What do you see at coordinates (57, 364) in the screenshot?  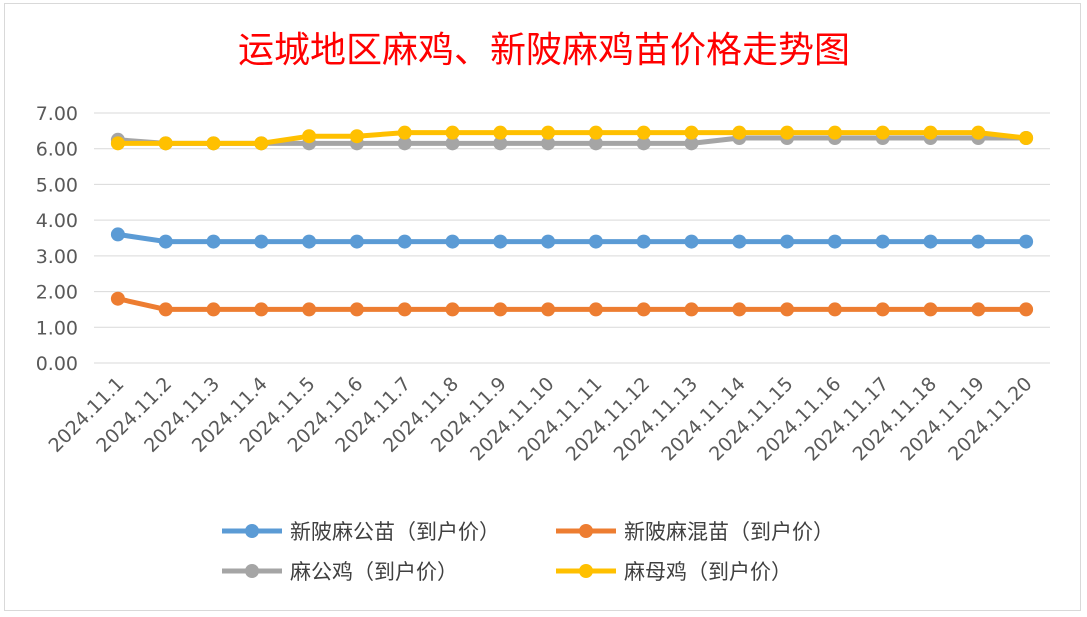 I see `y-tick-label: 0.00` at bounding box center [57, 364].